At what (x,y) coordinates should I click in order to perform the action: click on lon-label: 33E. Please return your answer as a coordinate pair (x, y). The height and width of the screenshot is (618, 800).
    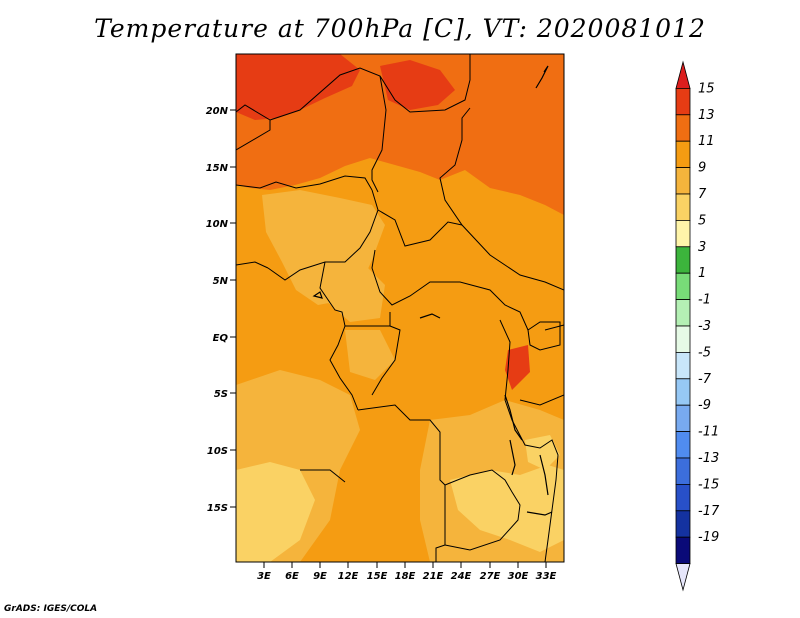
    Looking at the image, I should click on (546, 576).